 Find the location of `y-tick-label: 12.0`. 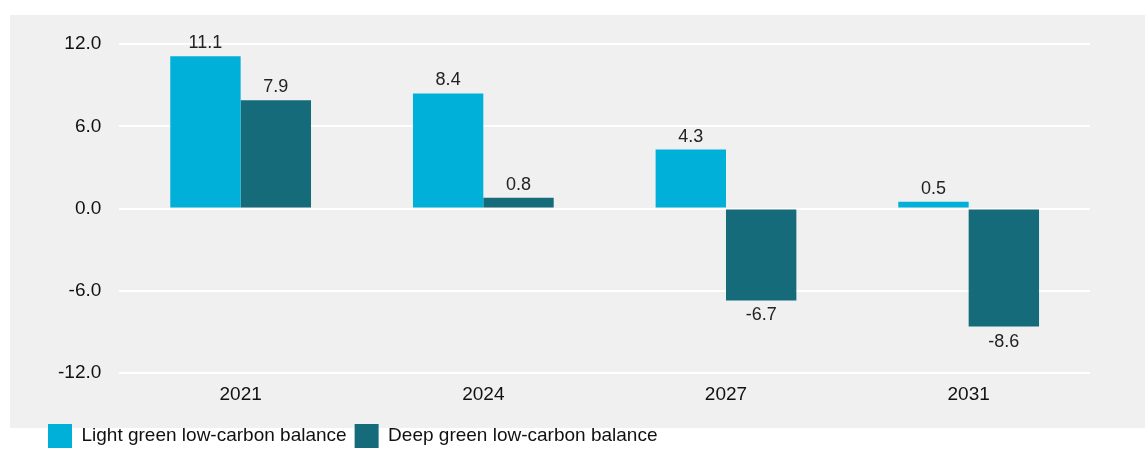

y-tick-label: 12.0 is located at coordinates (83, 43).